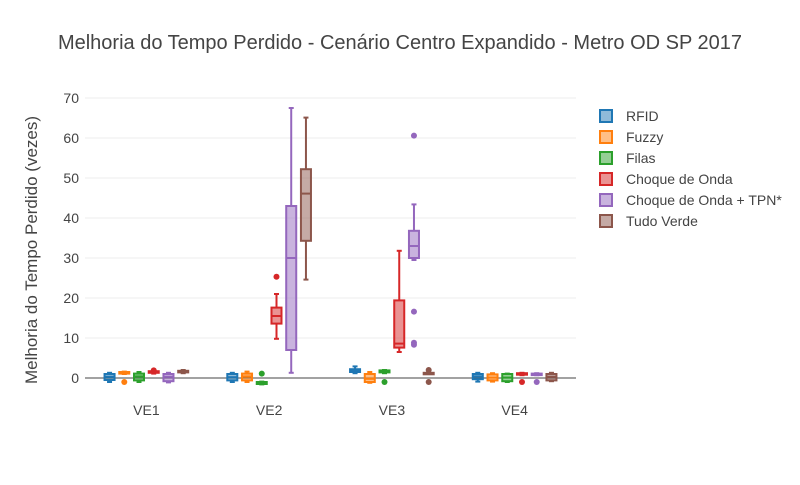 Image resolution: width=800 pixels, height=485 pixels. What do you see at coordinates (31, 250) in the screenshot?
I see `y-axis-label: Melhoria do Tempo Perdido (vezes)` at bounding box center [31, 250].